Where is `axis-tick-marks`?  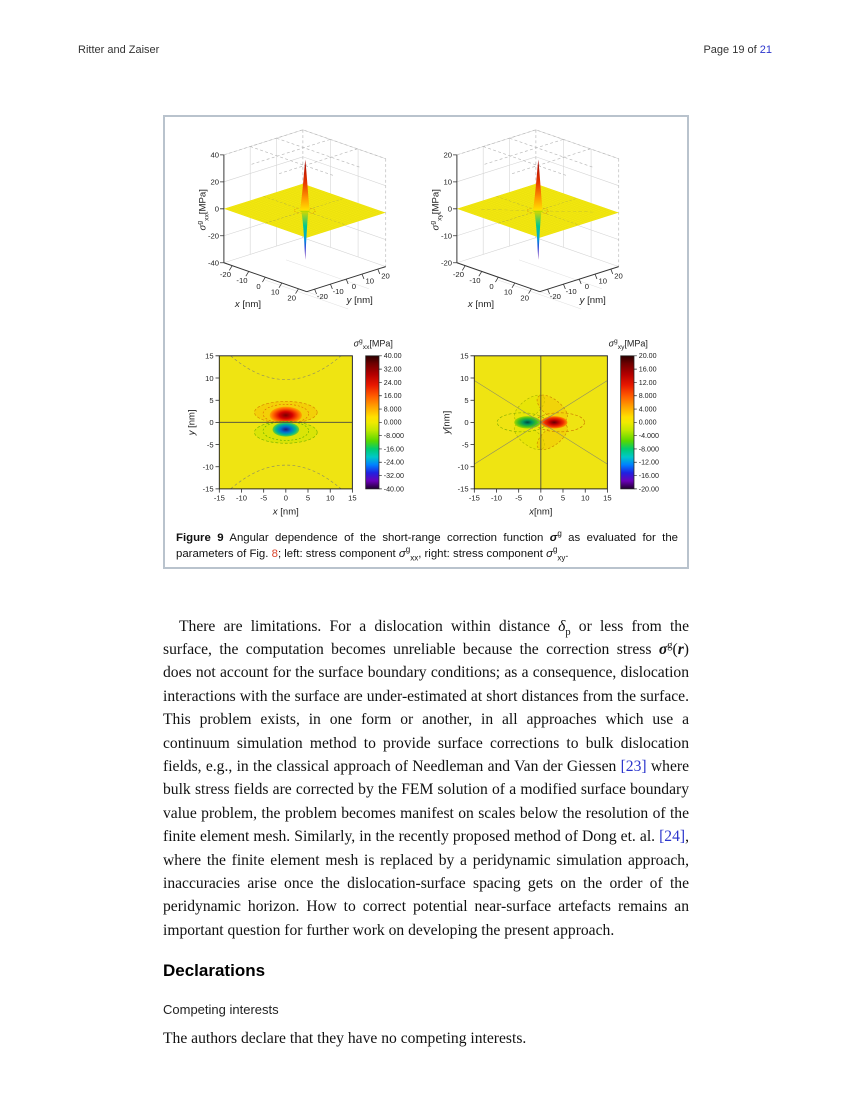
axis-tick-marks is located at coordinates (284, 424).